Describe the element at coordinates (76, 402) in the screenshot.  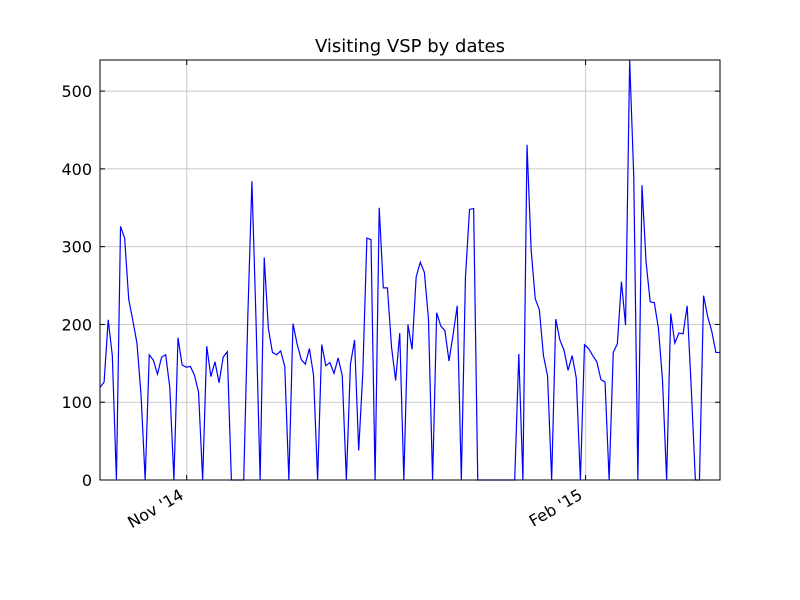
I see `y-tick-label: 100` at that location.